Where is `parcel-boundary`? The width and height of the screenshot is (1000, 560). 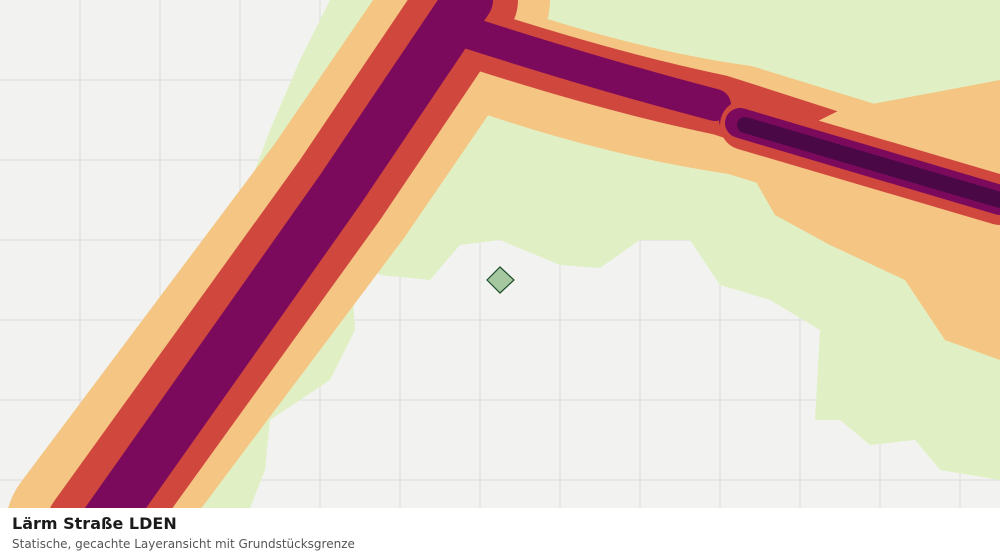 parcel-boundary is located at coordinates (500, 280).